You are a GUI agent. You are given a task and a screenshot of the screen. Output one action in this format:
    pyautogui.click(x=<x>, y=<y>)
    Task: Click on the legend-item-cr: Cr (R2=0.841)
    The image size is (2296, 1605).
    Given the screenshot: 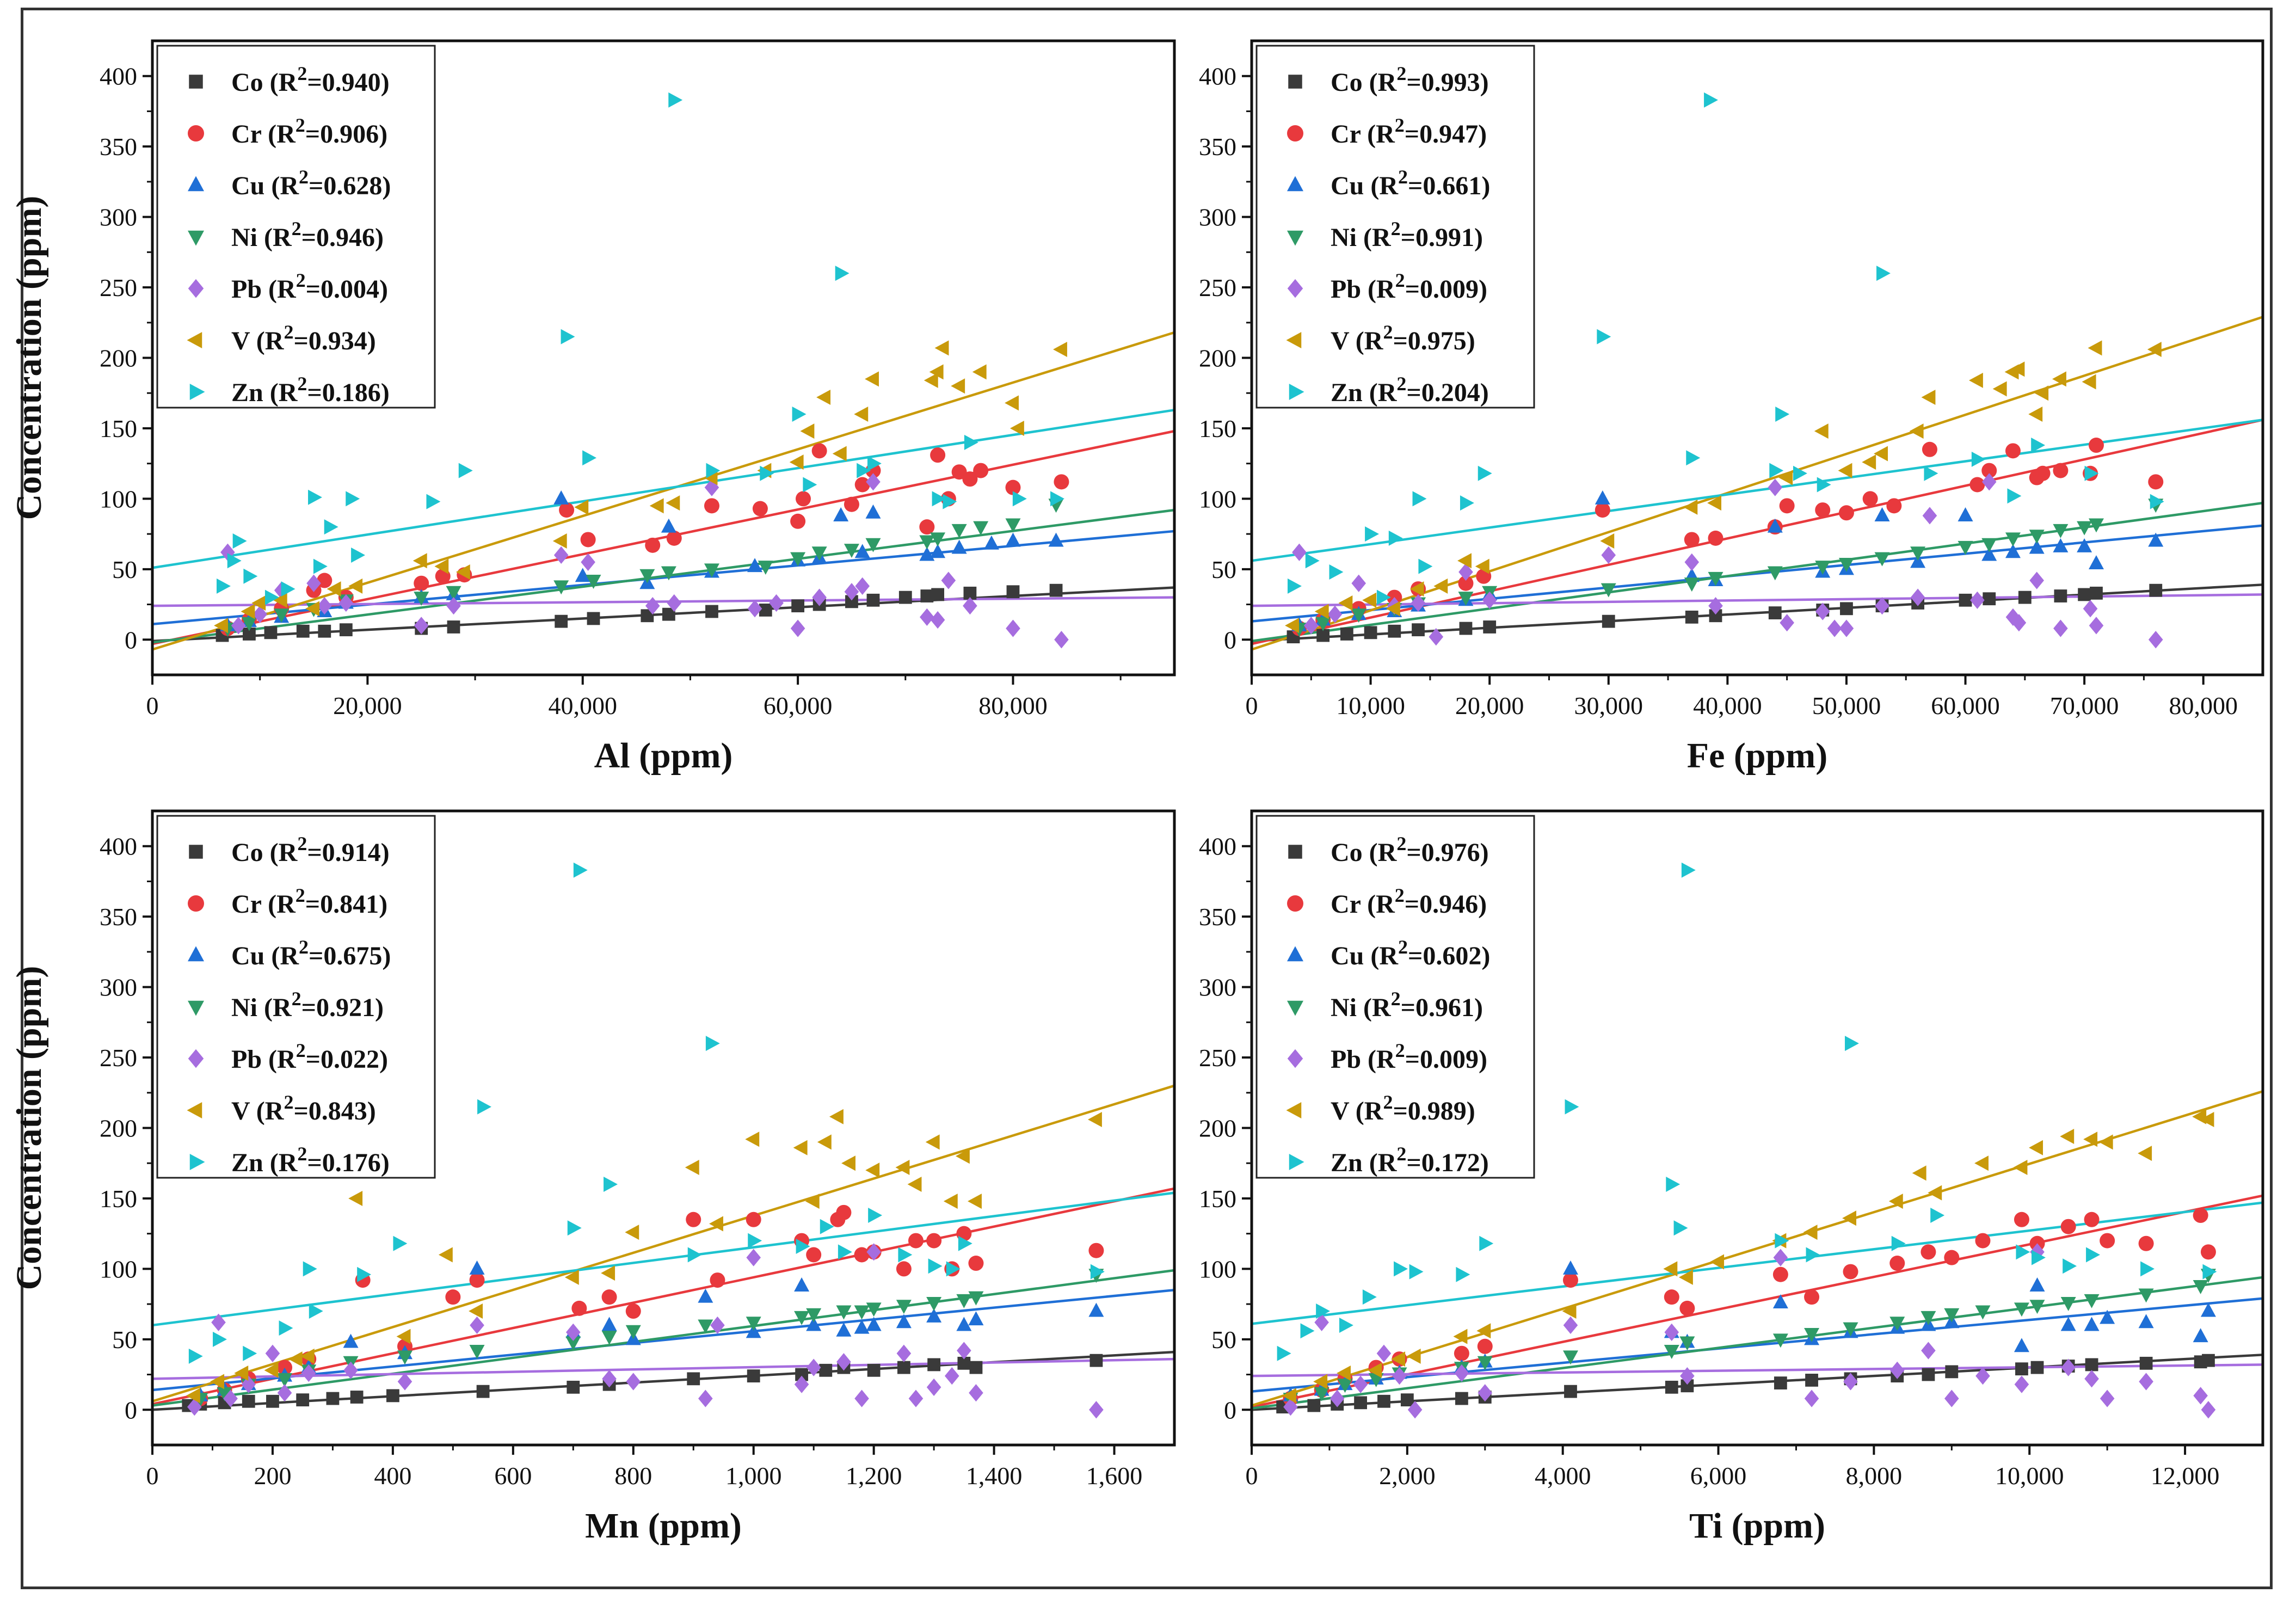 What is the action you would take?
    pyautogui.click(x=287, y=902)
    